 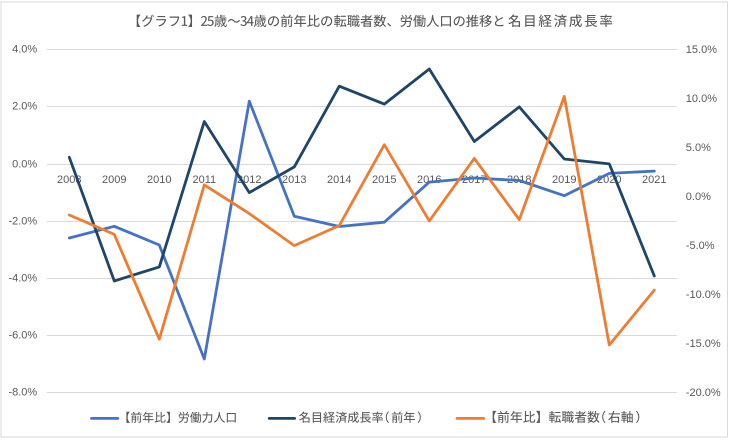 I want to click on svg-text: -4.0%, so click(x=22, y=279).